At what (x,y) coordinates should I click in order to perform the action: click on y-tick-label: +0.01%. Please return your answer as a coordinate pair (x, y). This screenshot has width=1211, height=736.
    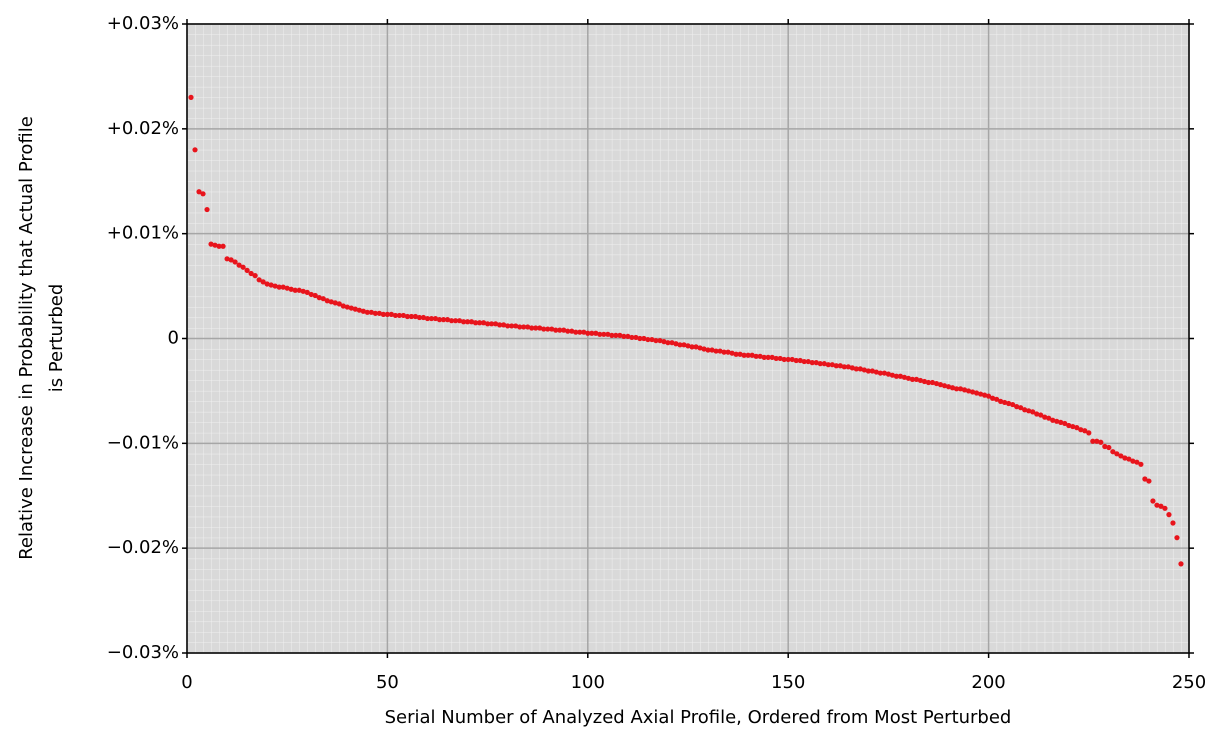
    Looking at the image, I should click on (143, 233).